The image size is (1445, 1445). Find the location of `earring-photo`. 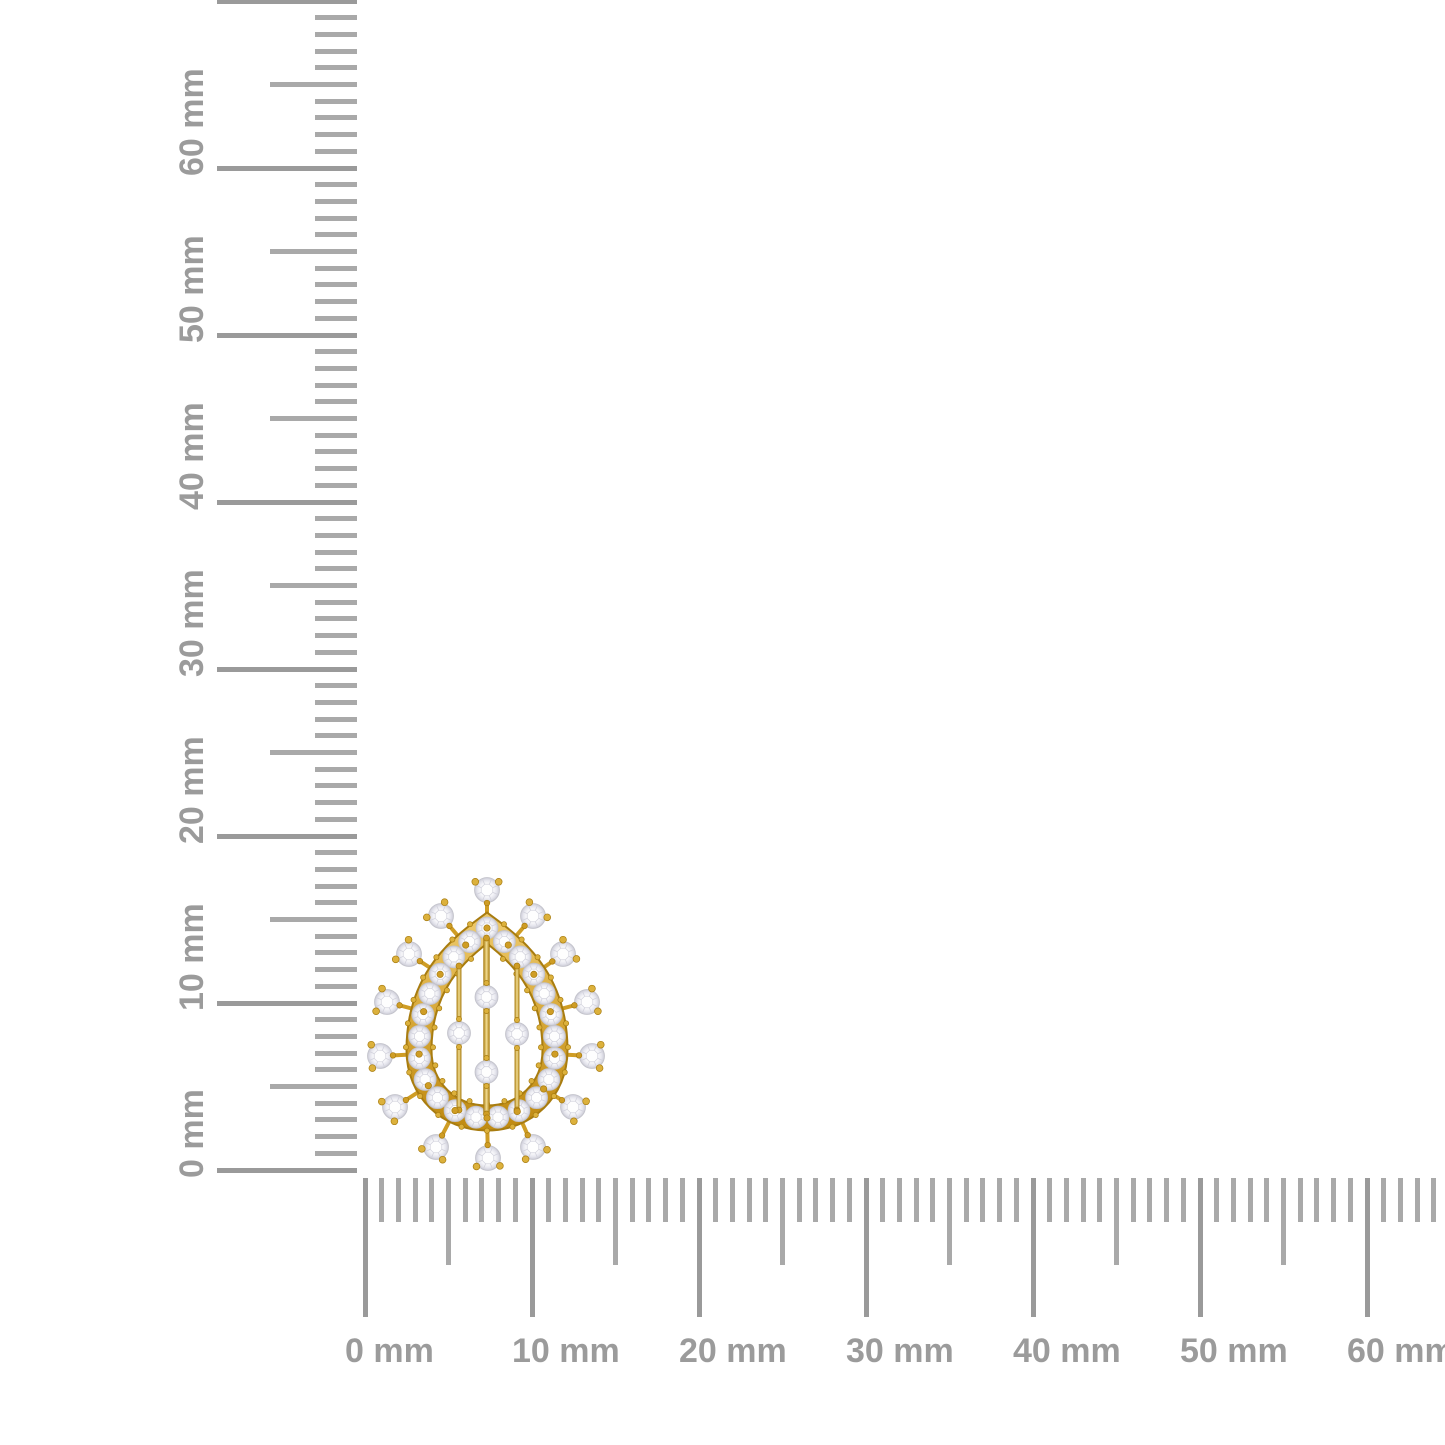

earring-photo is located at coordinates (486, 1024).